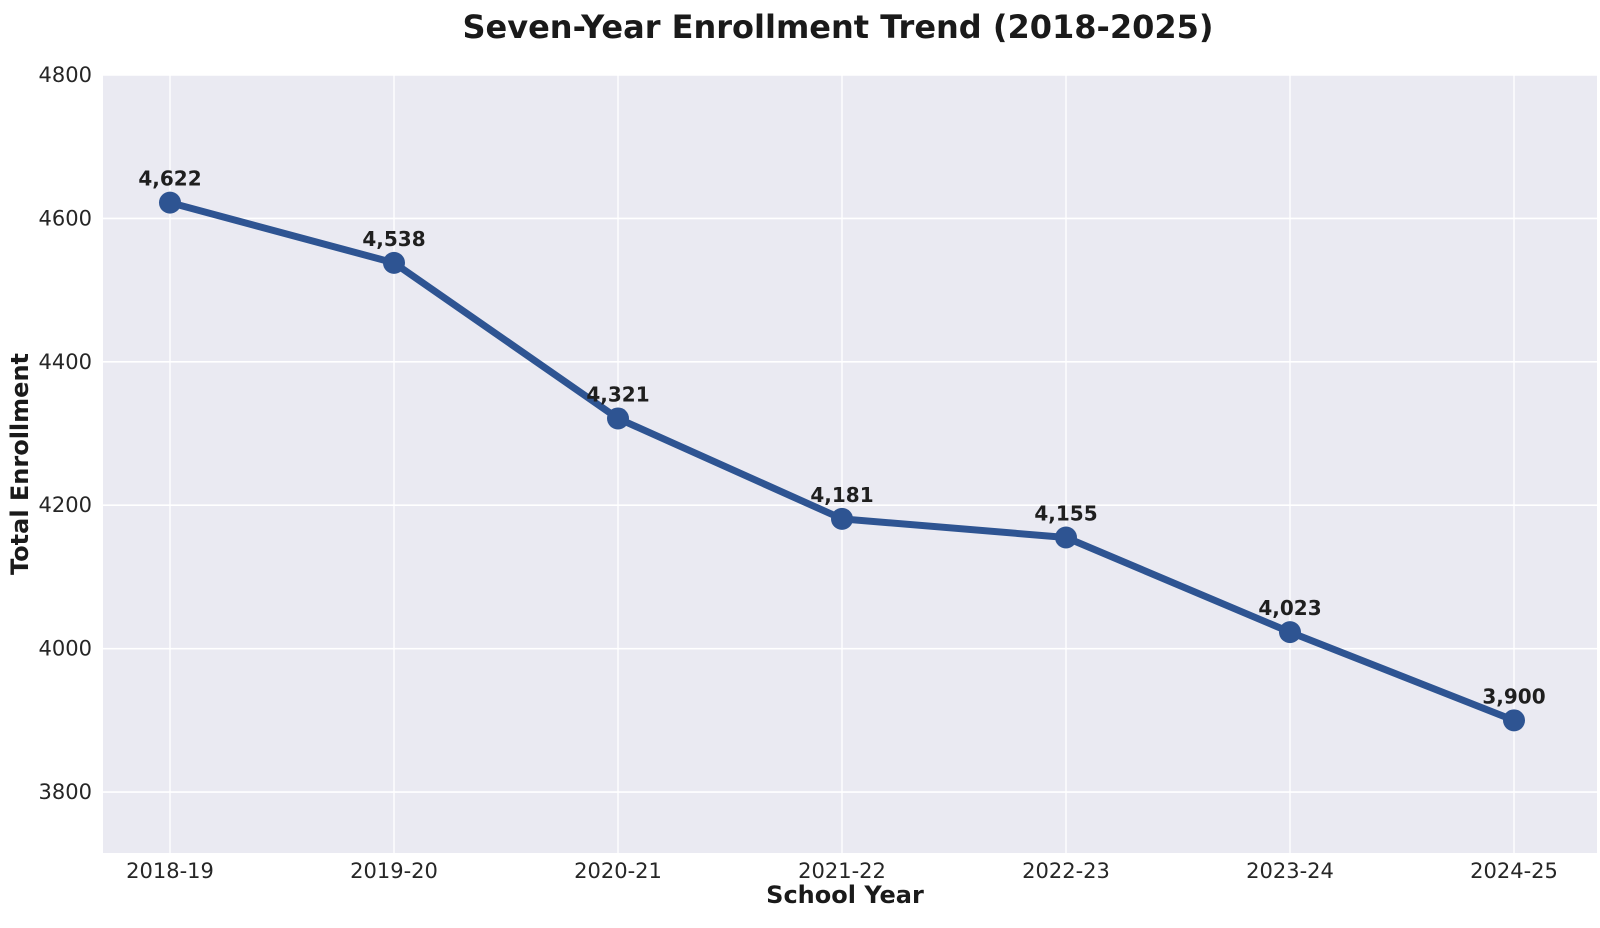 The image size is (1600, 928). What do you see at coordinates (618, 871) in the screenshot?
I see `x-tick-label: 2020-21` at bounding box center [618, 871].